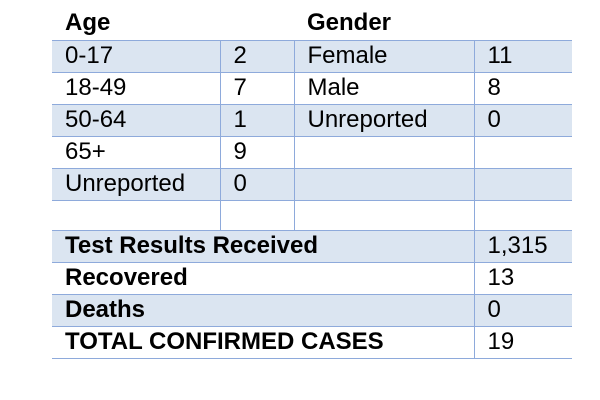 This screenshot has width=600, height=400. What do you see at coordinates (383, 56) in the screenshot?
I see `gender-label: Female` at bounding box center [383, 56].